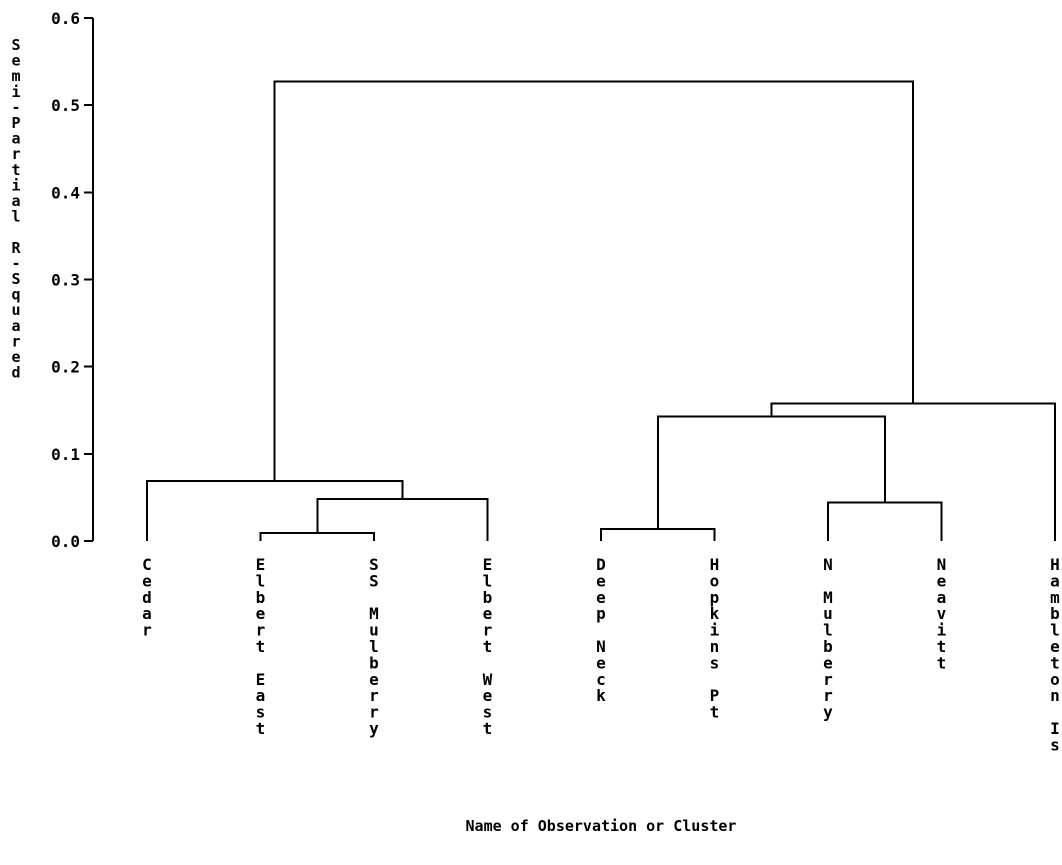  I want to click on y-tick-label: 0.4, so click(65, 192).